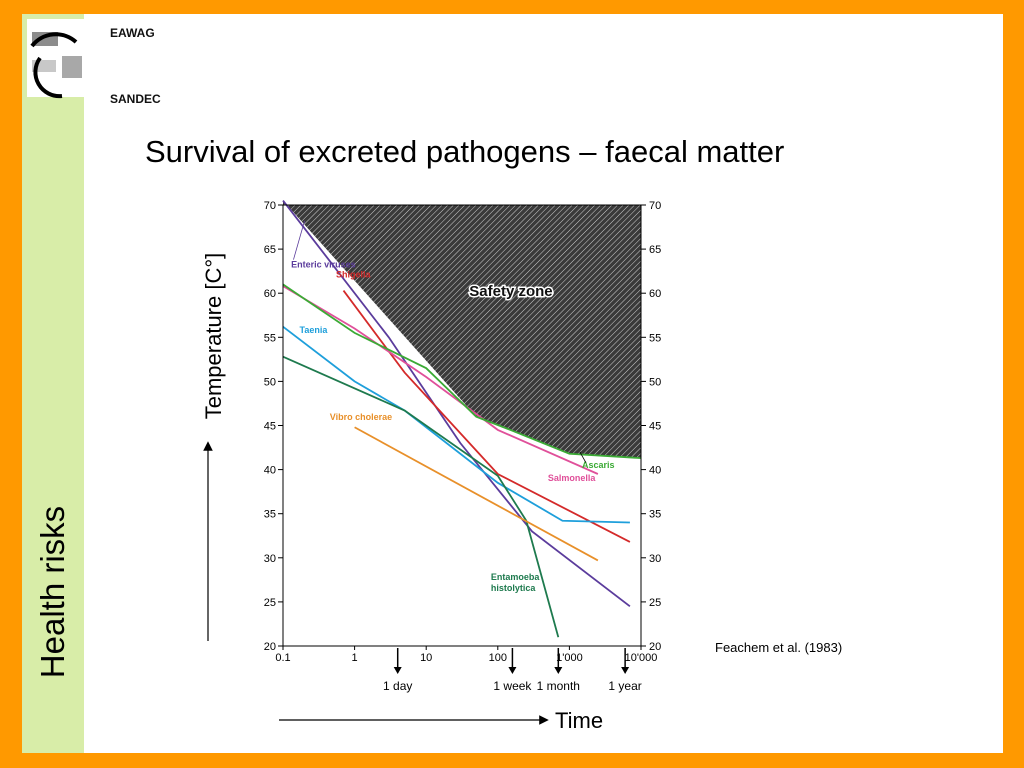 The image size is (1024, 768). What do you see at coordinates (655, 647) in the screenshot?
I see `y-tick-label-right: 20` at bounding box center [655, 647].